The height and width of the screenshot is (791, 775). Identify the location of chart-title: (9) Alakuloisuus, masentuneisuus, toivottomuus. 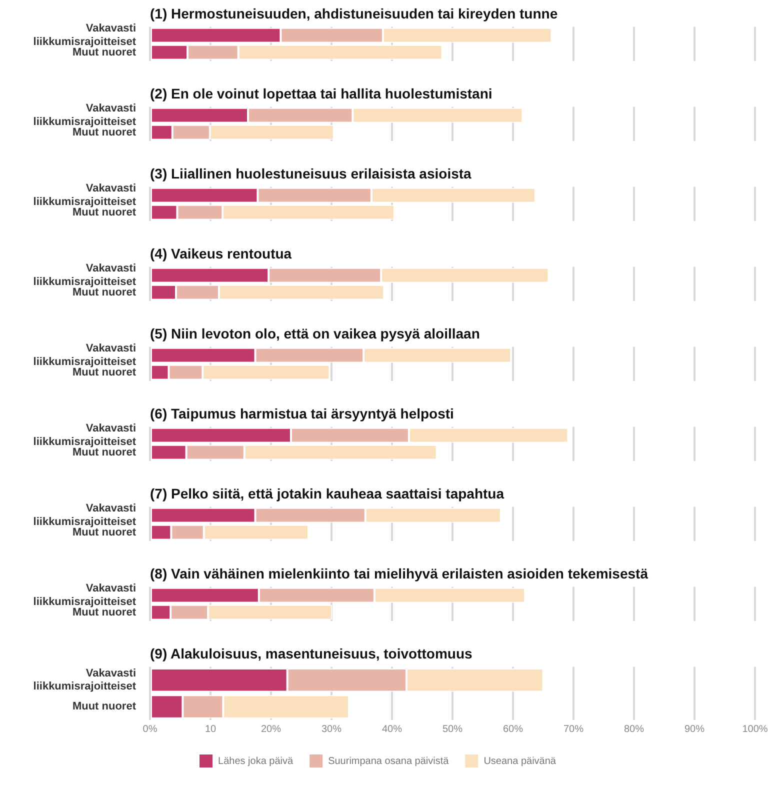
(311, 653).